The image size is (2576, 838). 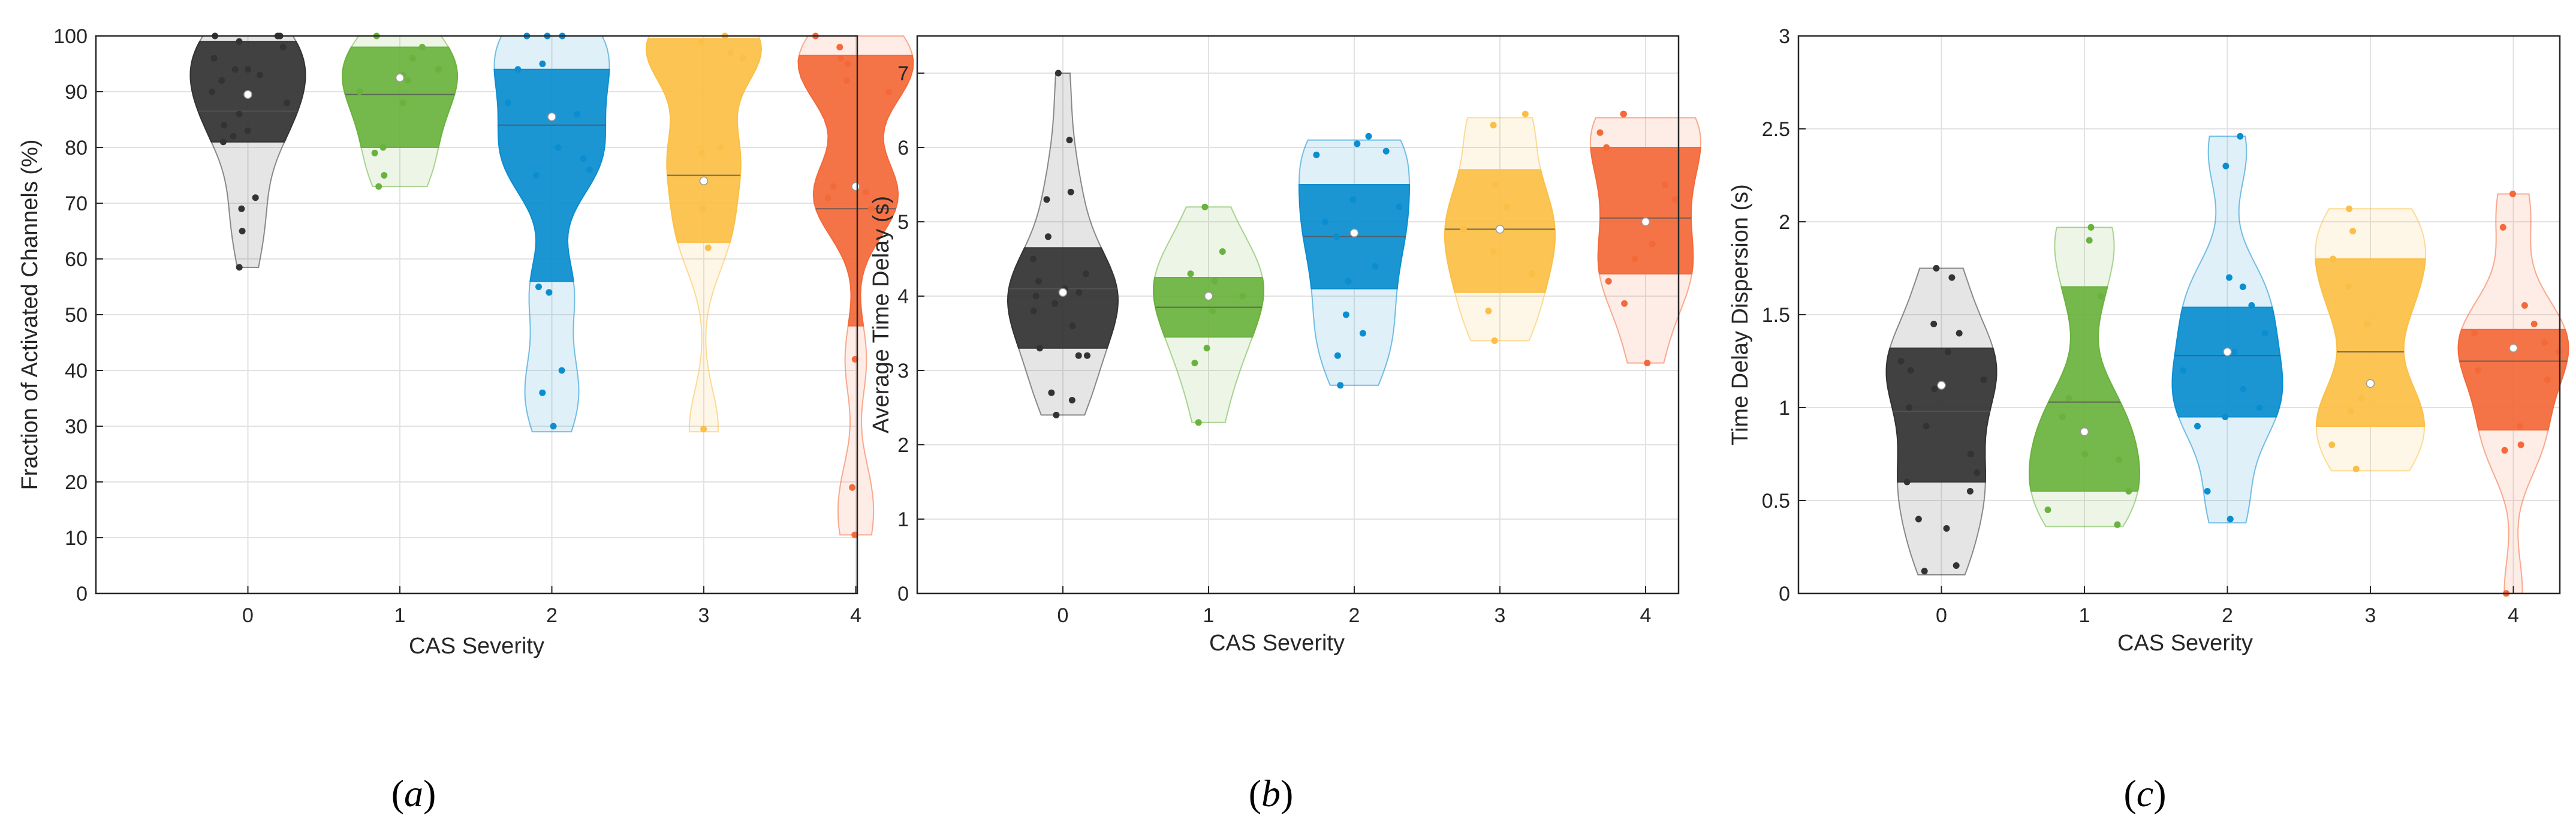 What do you see at coordinates (903, 222) in the screenshot?
I see `y-tick-label-5: 5` at bounding box center [903, 222].